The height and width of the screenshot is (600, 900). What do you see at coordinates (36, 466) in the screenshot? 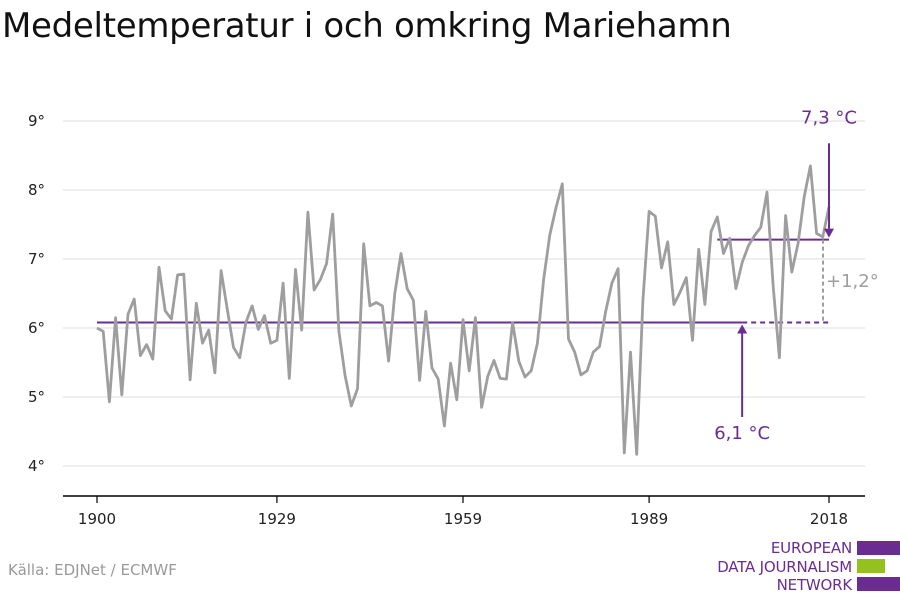
I see `y-tick-label-4: 4°` at bounding box center [36, 466].